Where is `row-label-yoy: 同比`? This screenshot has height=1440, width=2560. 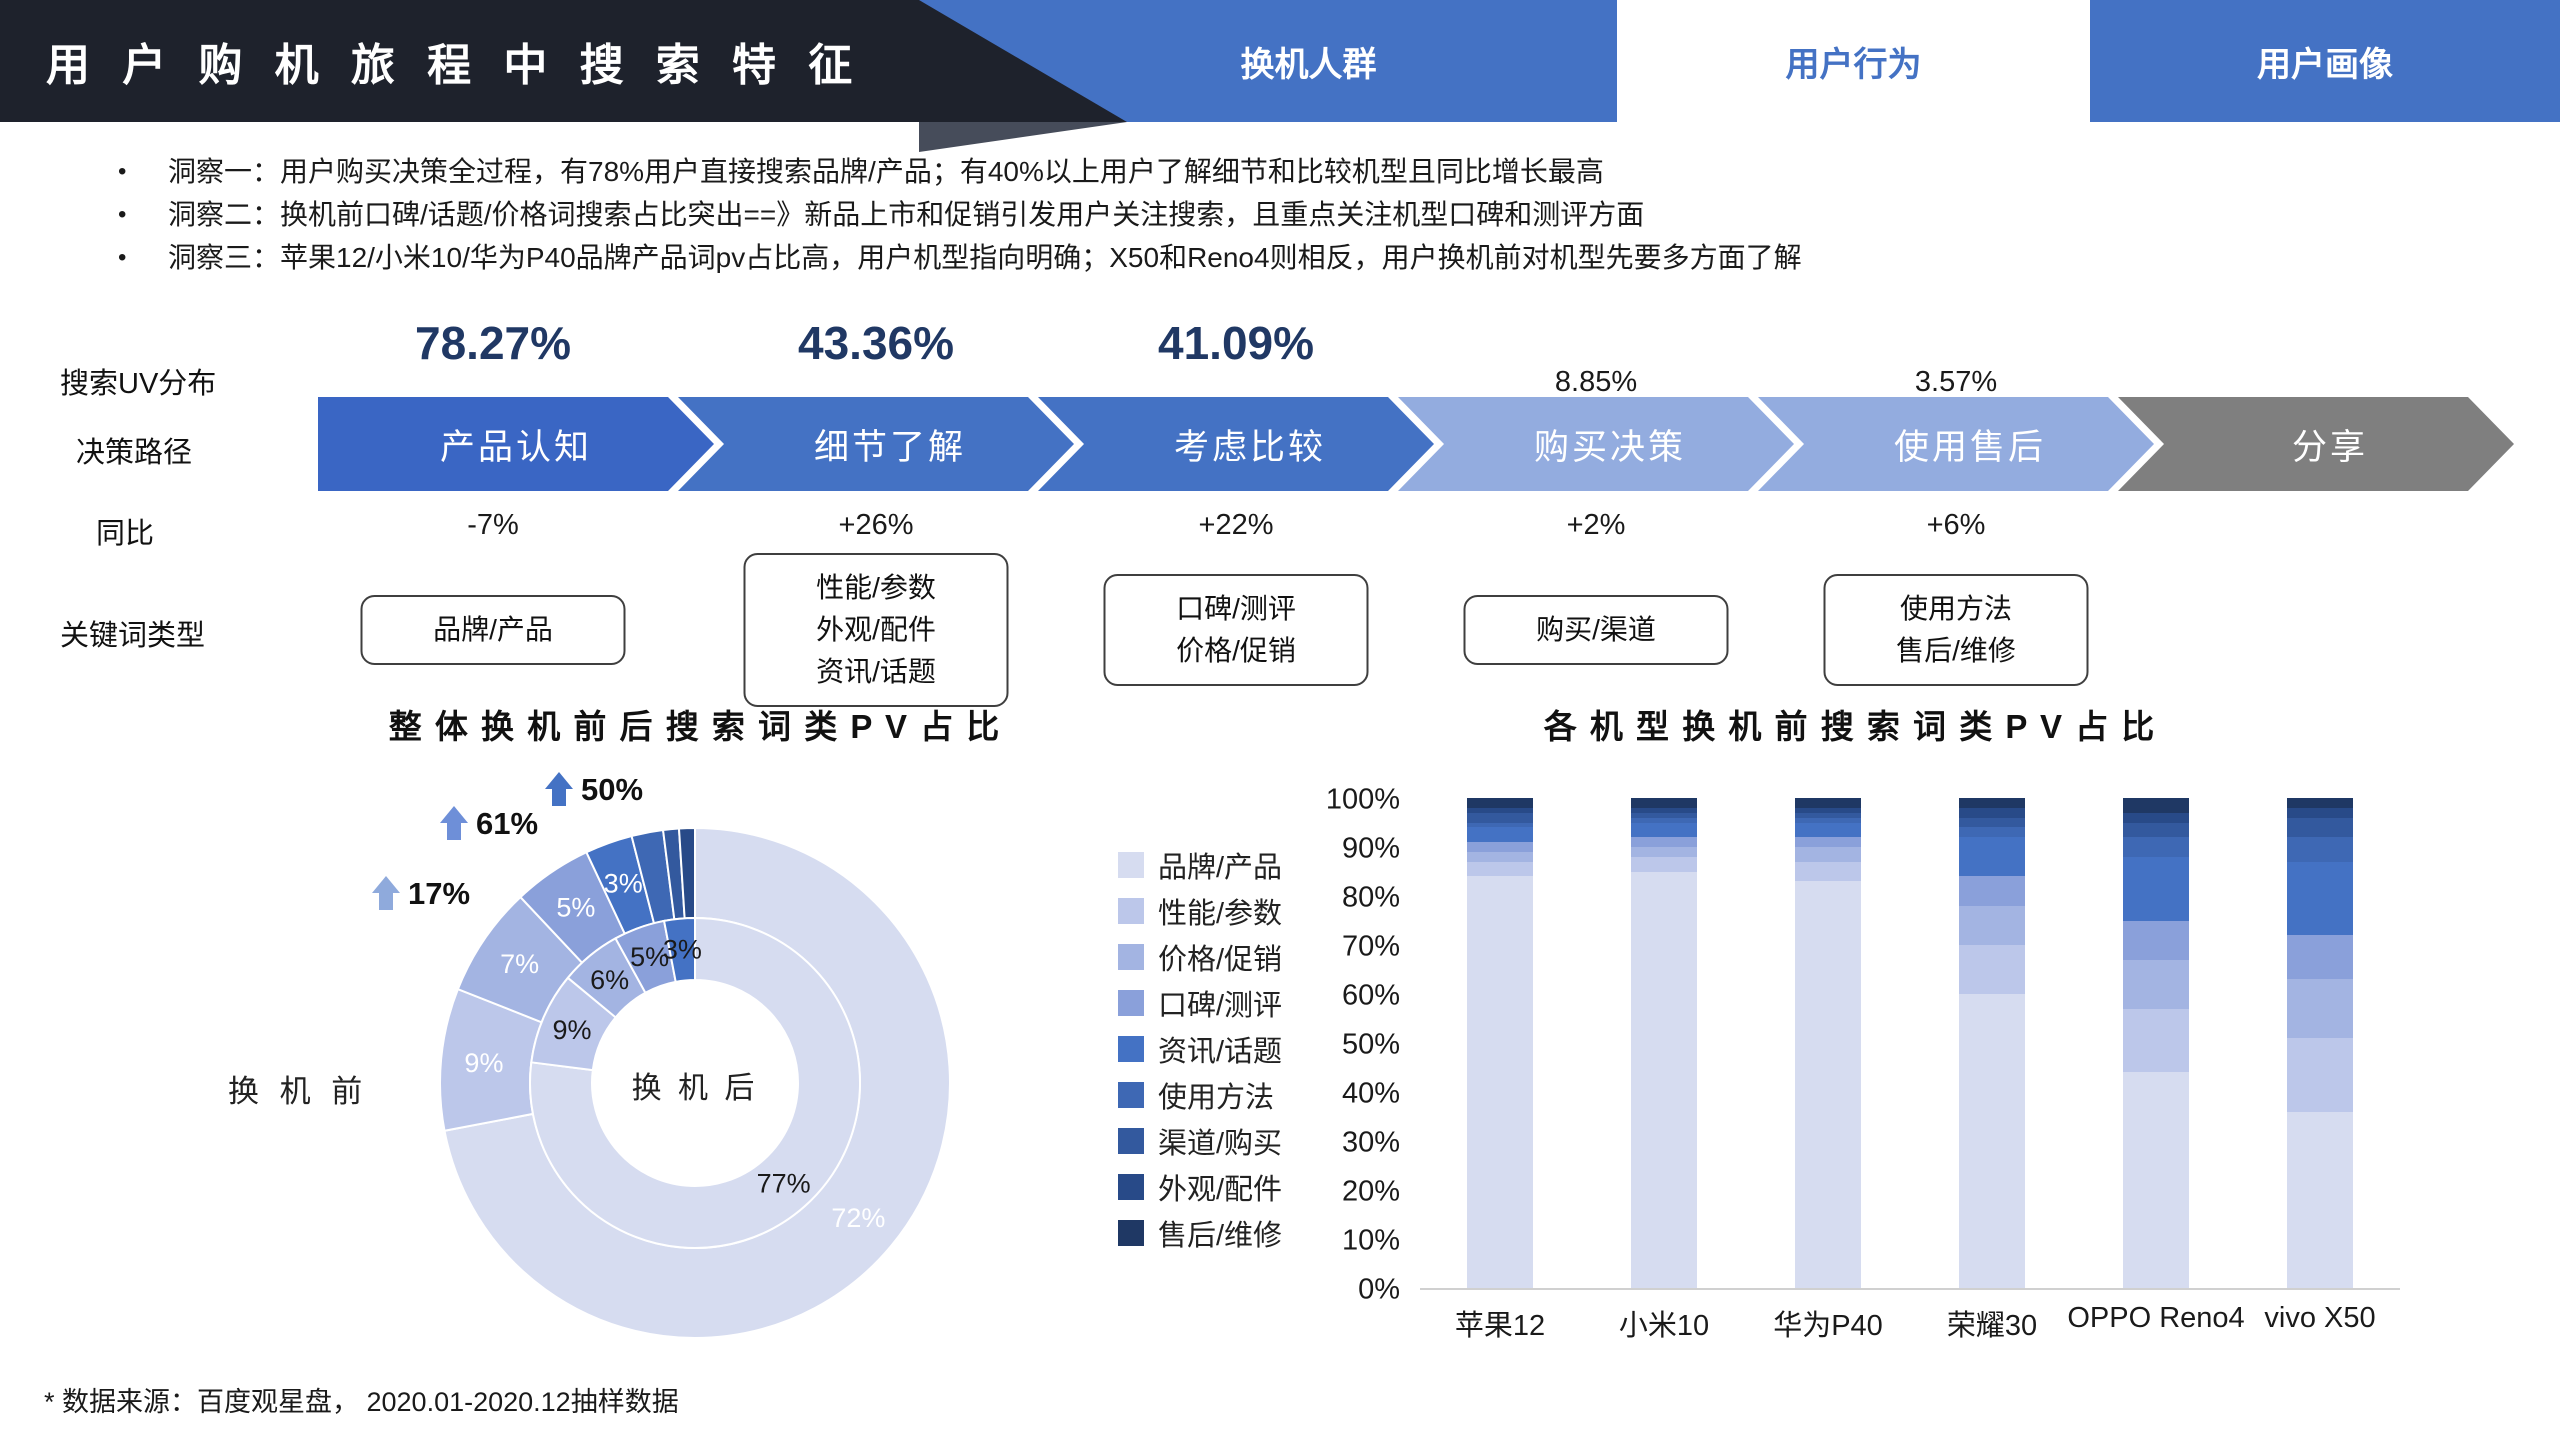 row-label-yoy: 同比 is located at coordinates (125, 534).